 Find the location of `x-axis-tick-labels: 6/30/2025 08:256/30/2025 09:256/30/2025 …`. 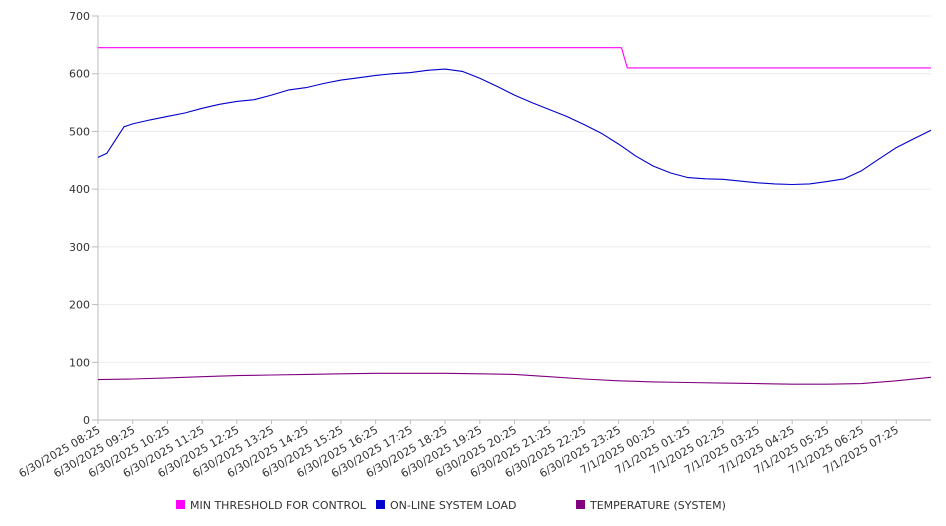

x-axis-tick-labels: 6/30/2025 08:256/30/2025 09:256/30/2025 … is located at coordinates (459, 451).